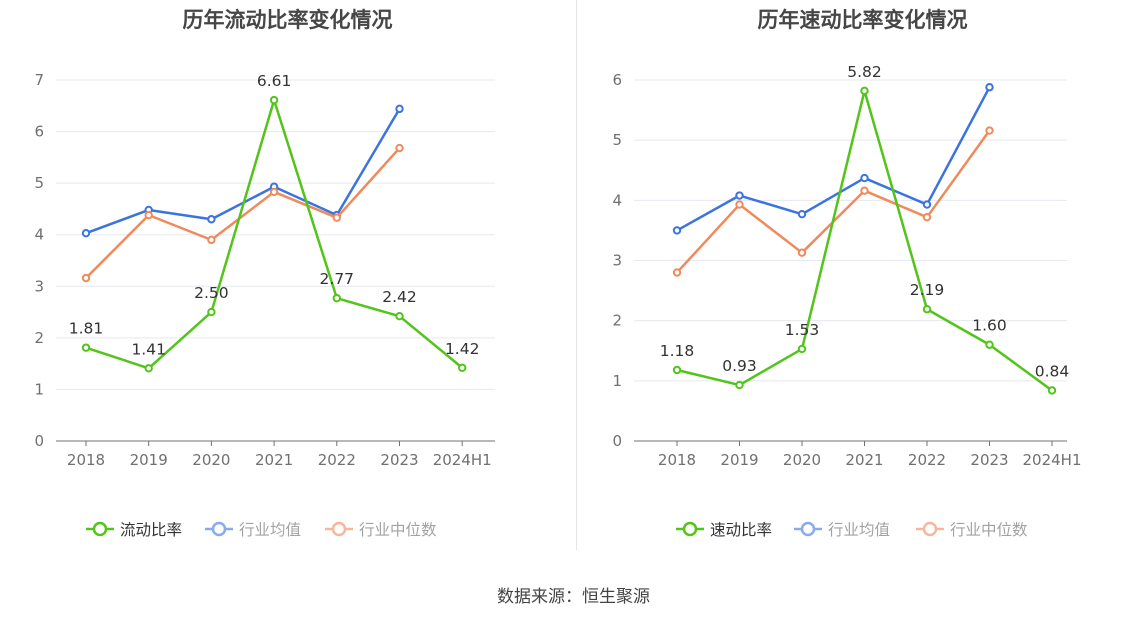 This screenshot has height=619, width=1147. What do you see at coordinates (864, 72) in the screenshot?
I see `data-label: 5.82` at bounding box center [864, 72].